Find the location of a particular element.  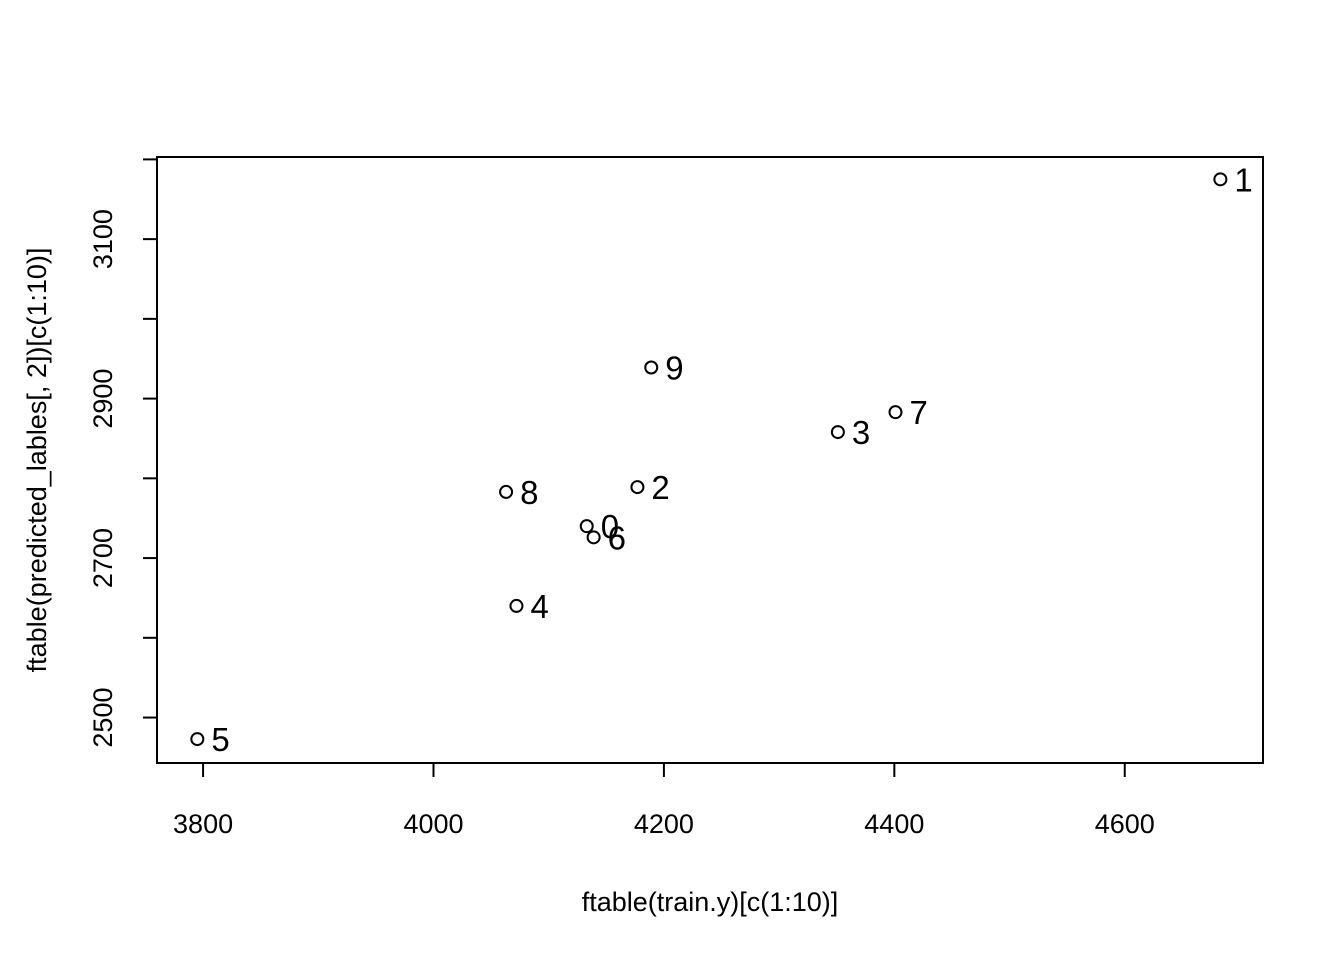

point-label: 9 is located at coordinates (674, 368).